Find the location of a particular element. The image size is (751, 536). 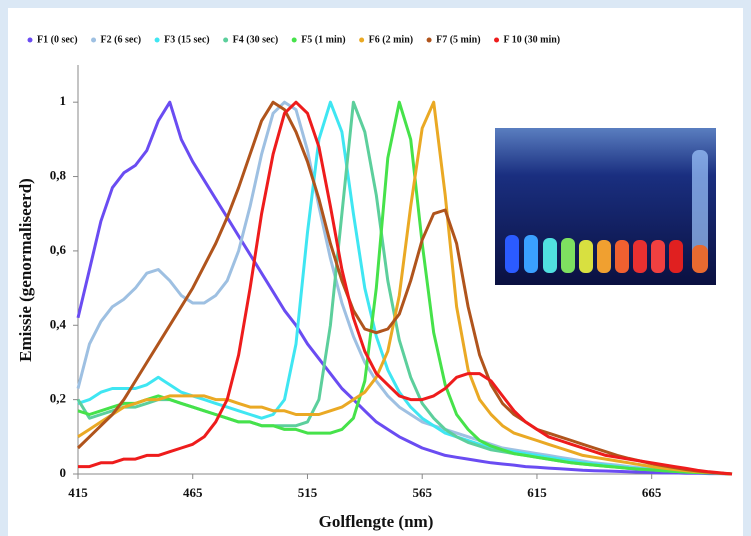

legend-label: F1 (0 sec) is located at coordinates (57, 39).